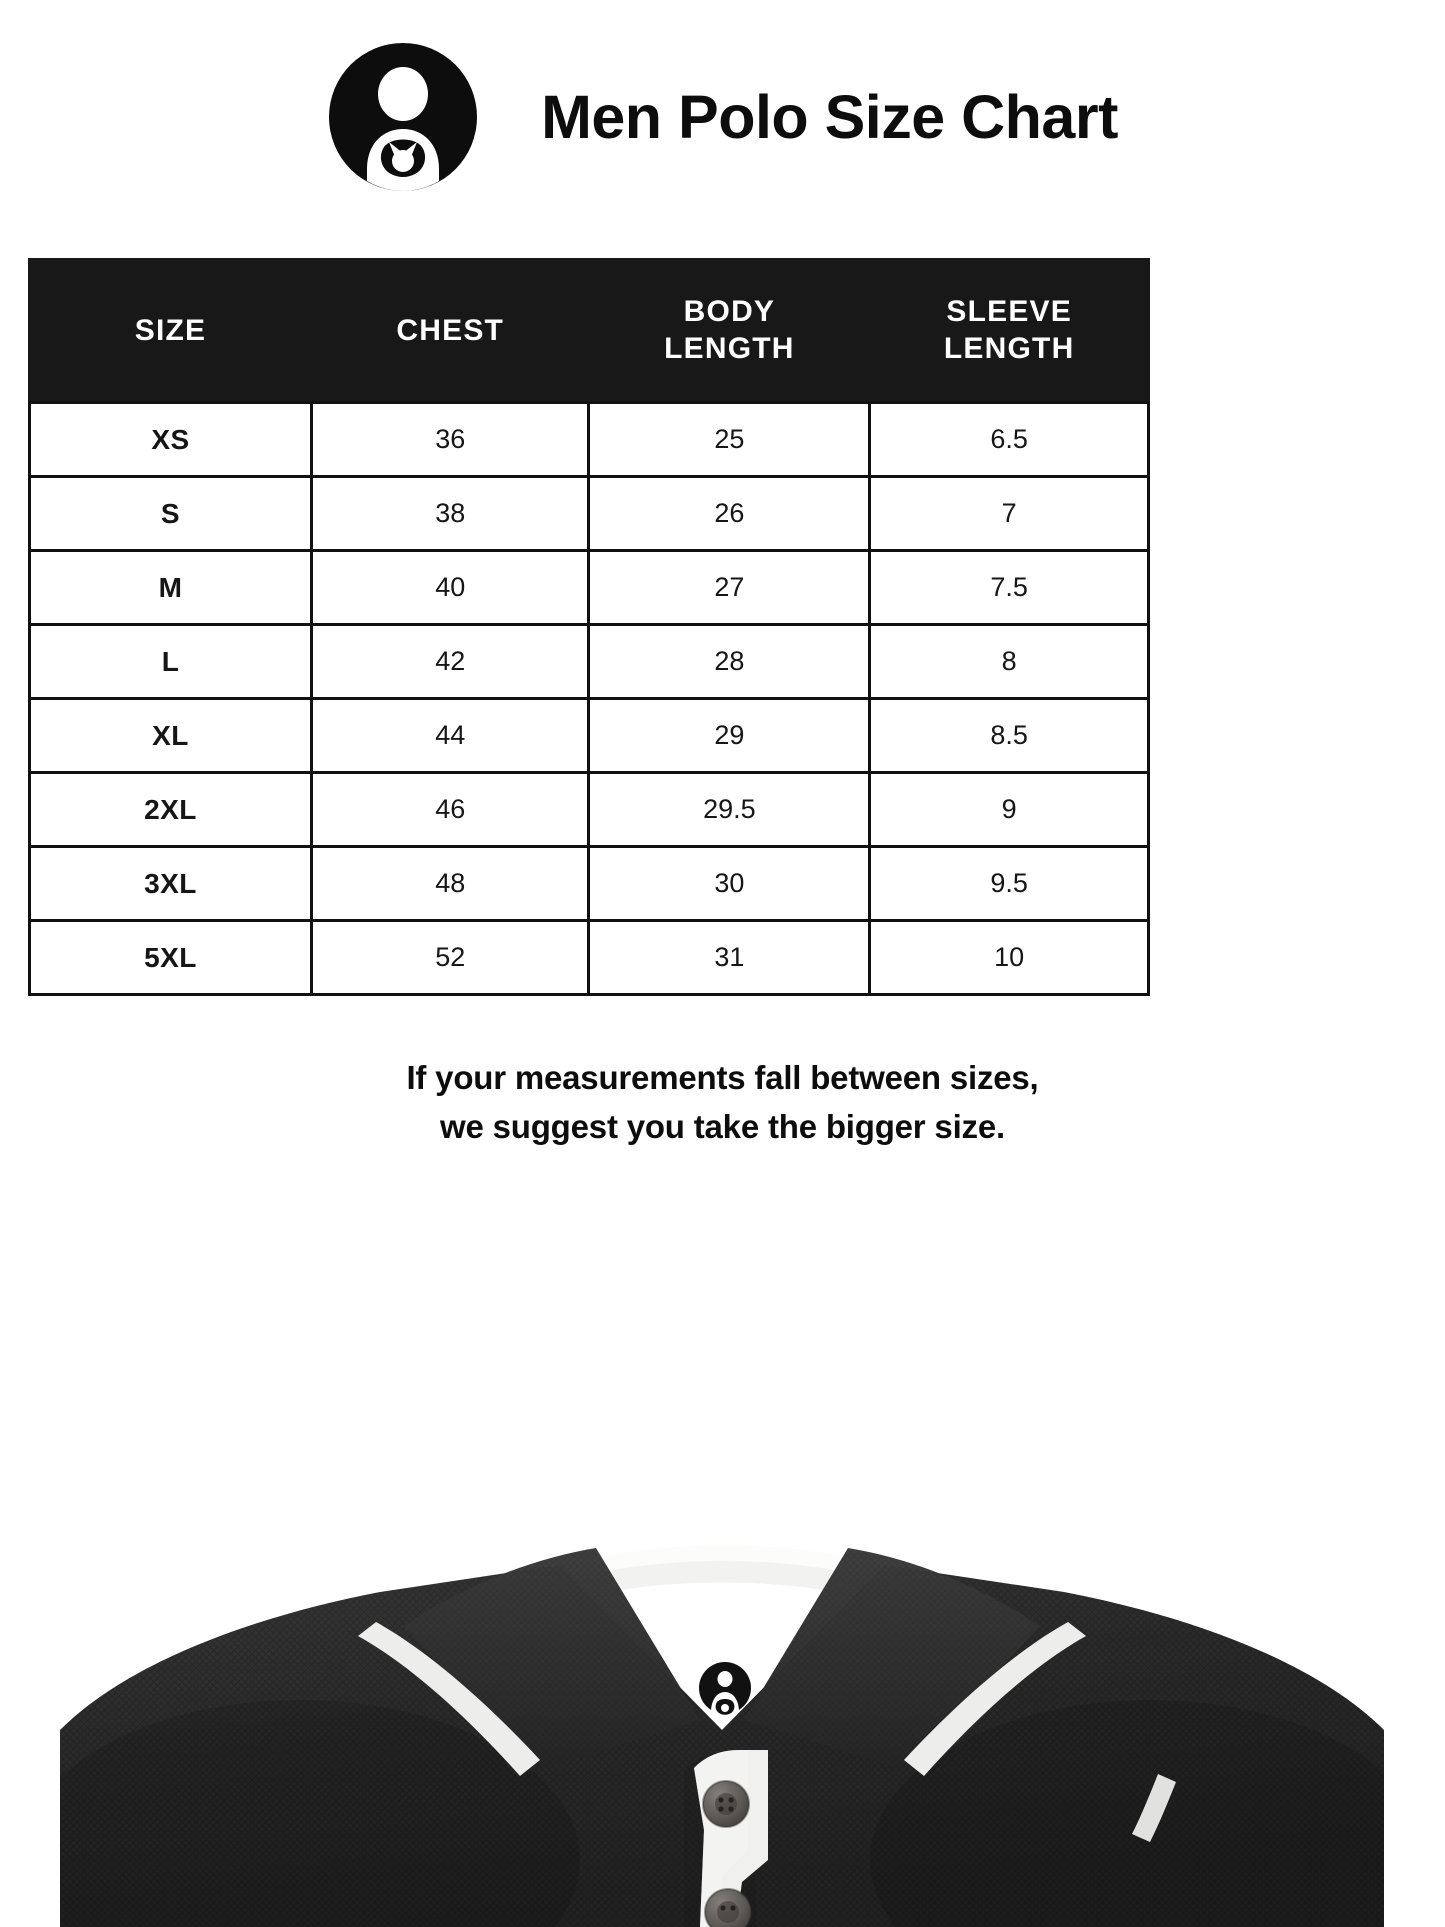 Image resolution: width=1445 pixels, height=1927 pixels. I want to click on cell-size: M, so click(170, 587).